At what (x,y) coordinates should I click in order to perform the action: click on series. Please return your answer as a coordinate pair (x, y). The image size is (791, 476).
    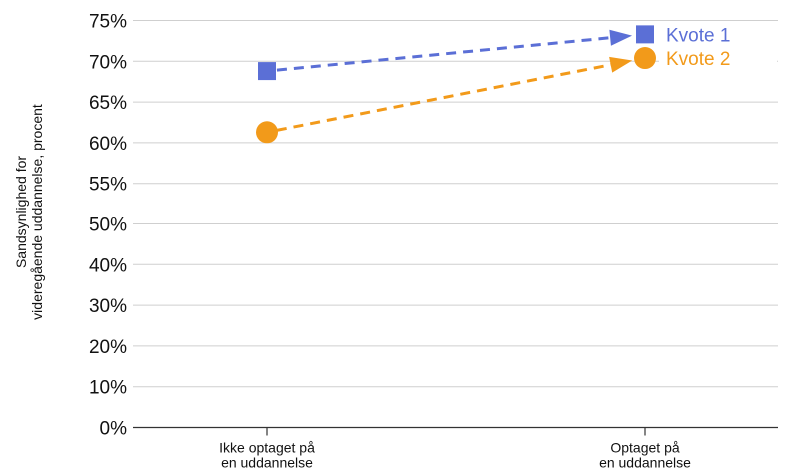
    Looking at the image, I should click on (456, 84).